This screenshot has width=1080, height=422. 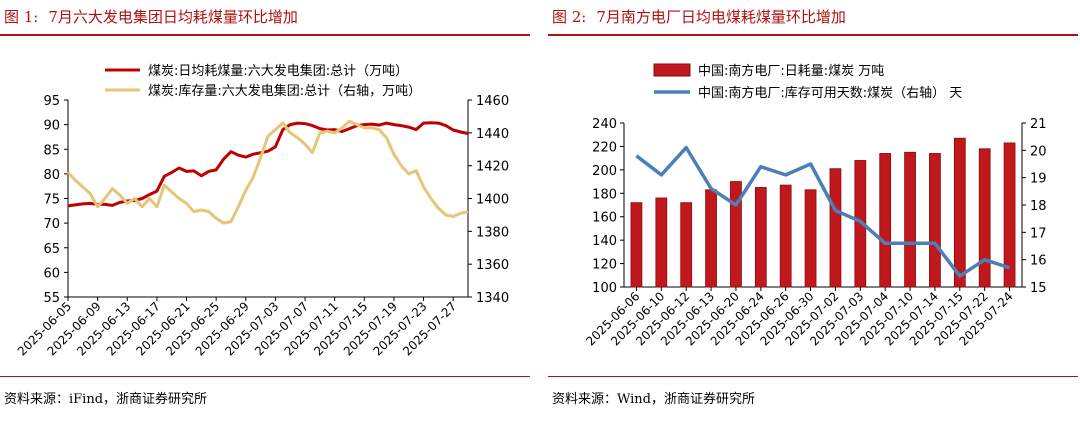 What do you see at coordinates (721, 17) in the screenshot?
I see `figure-2-title-text: 7月南方电厂日均电煤耗煤量环比增加` at bounding box center [721, 17].